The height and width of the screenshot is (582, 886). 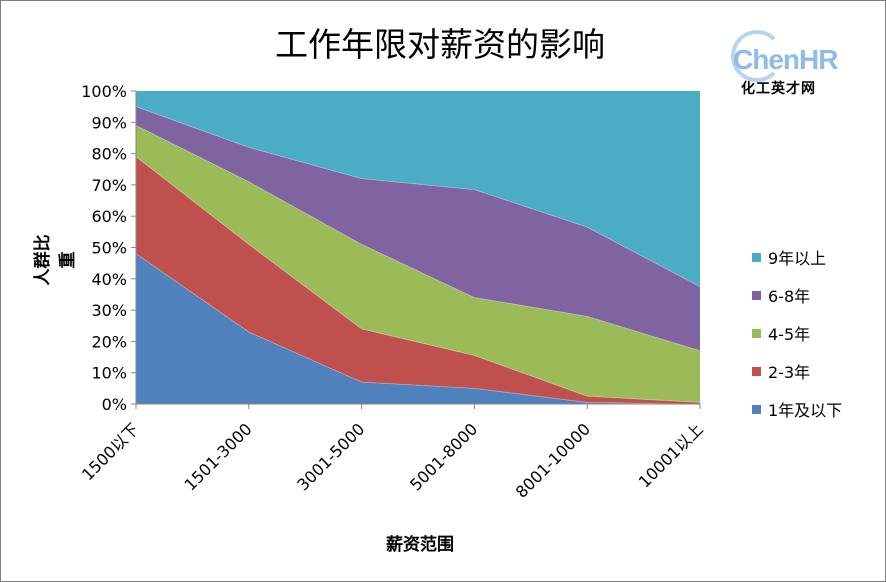 What do you see at coordinates (109, 154) in the screenshot?
I see `y-tick-label: 80%` at bounding box center [109, 154].